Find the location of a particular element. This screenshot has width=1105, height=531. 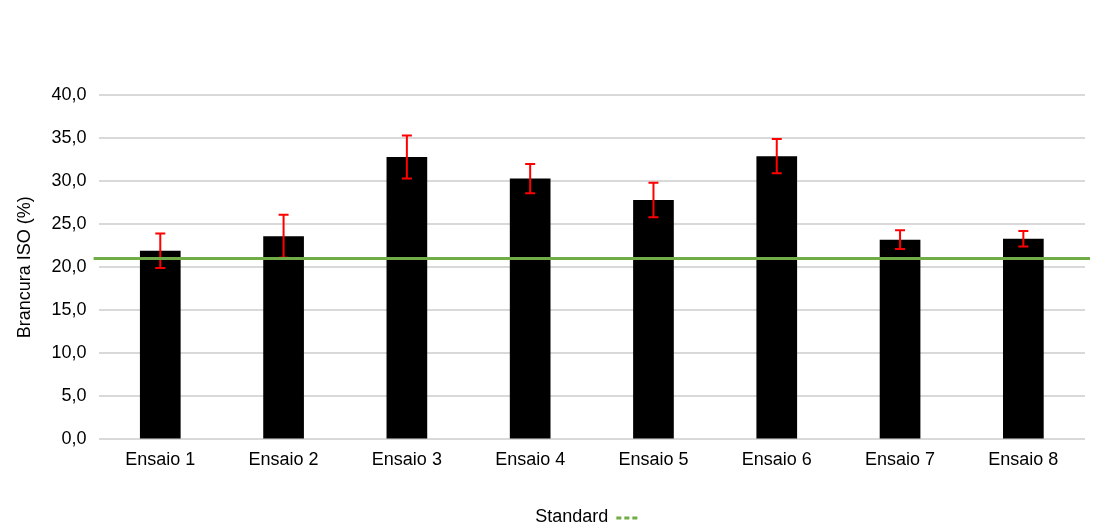

legend-label: Standard is located at coordinates (572, 515).